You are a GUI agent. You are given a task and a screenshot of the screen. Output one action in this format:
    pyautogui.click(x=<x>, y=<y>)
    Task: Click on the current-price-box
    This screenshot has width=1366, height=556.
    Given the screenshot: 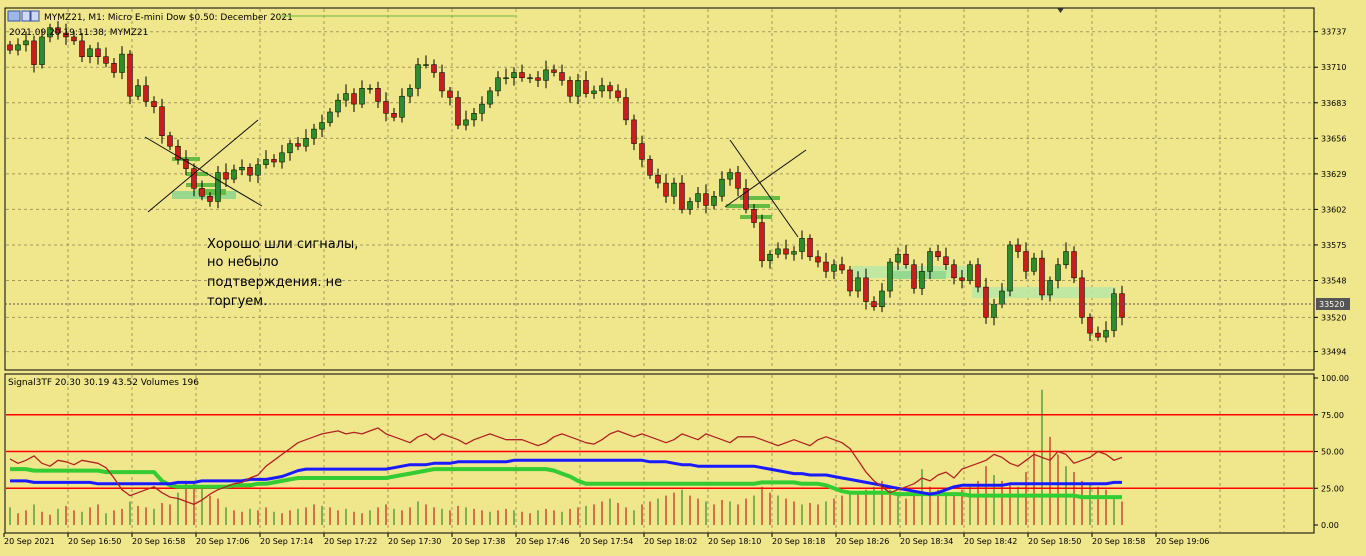 What is the action you would take?
    pyautogui.click(x=1333, y=304)
    